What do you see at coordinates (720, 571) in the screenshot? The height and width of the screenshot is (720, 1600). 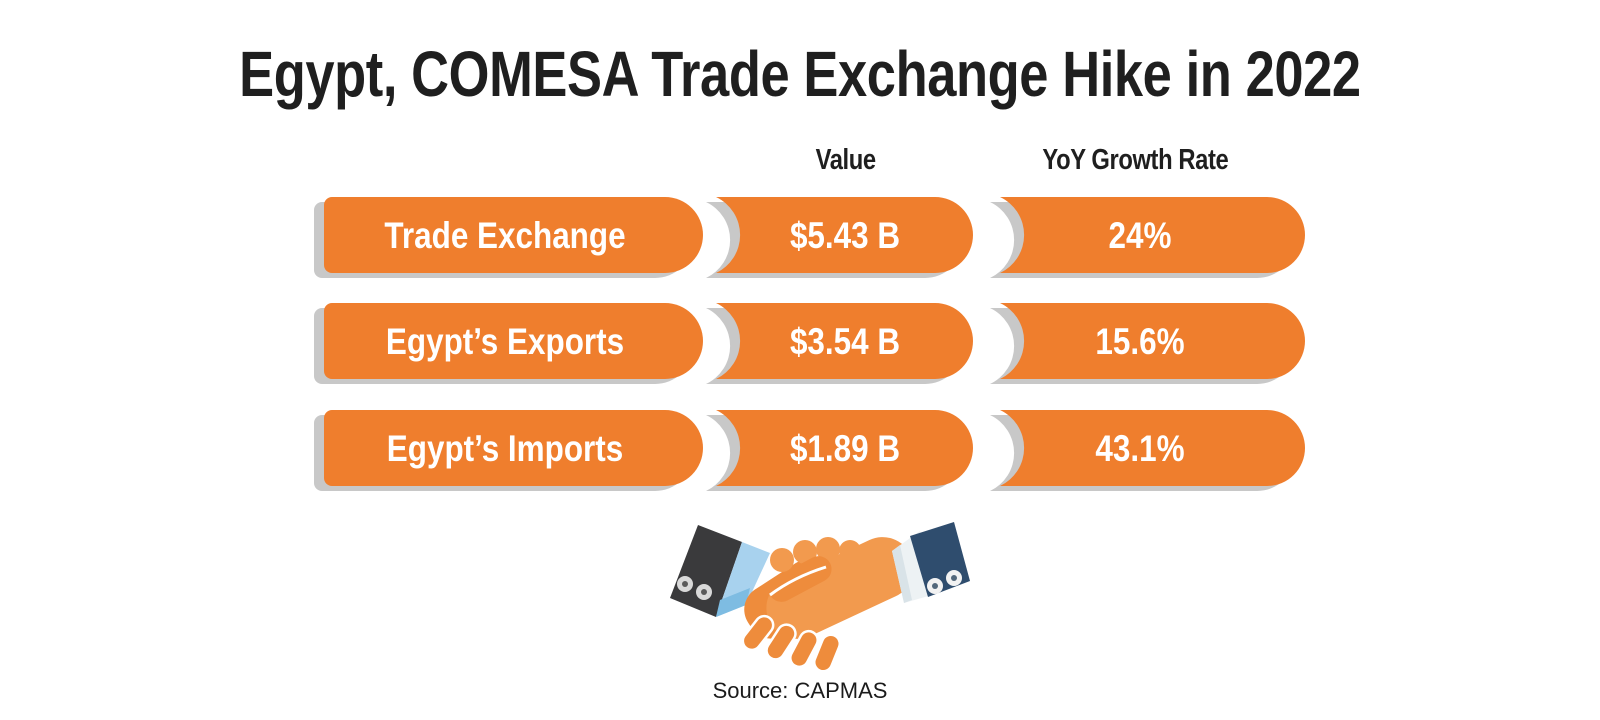 I see `left-arm` at bounding box center [720, 571].